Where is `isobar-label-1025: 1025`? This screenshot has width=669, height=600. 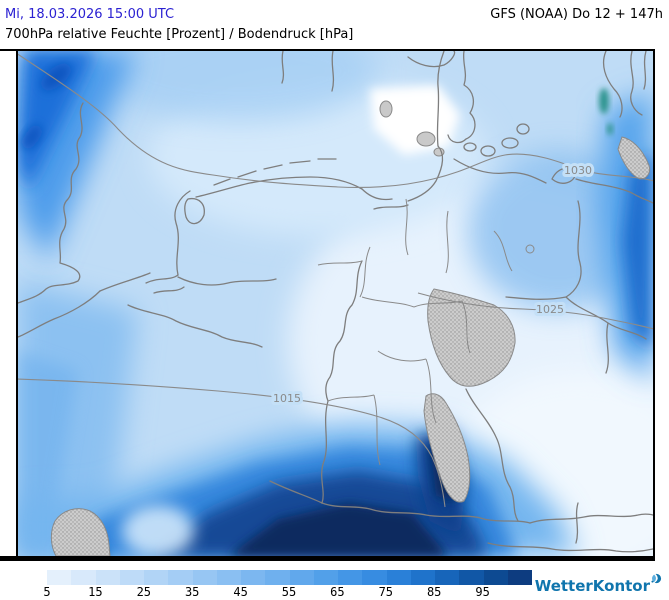
isobar-label-1025: 1025 is located at coordinates (550, 309).